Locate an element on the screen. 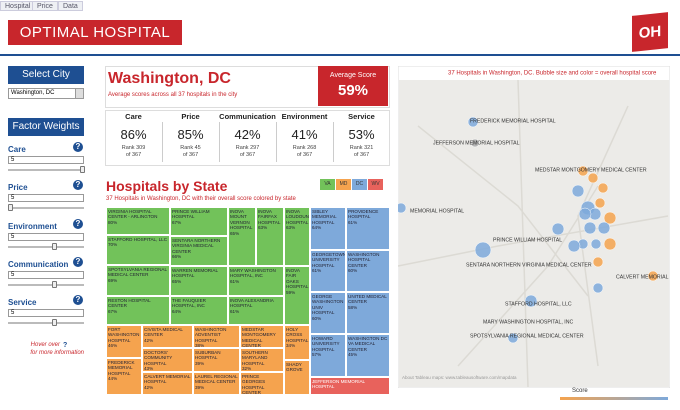 The image size is (680, 410). treemap-tile: CIVISTA MEDICAL CENTER 42% is located at coordinates (167, 336).